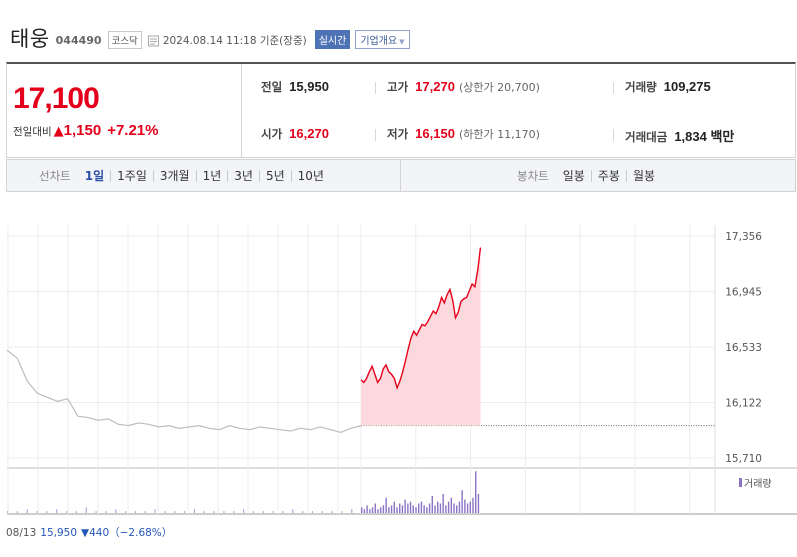 Image resolution: width=797 pixels, height=557 pixels. I want to click on change-value: 1,150, so click(82, 130).